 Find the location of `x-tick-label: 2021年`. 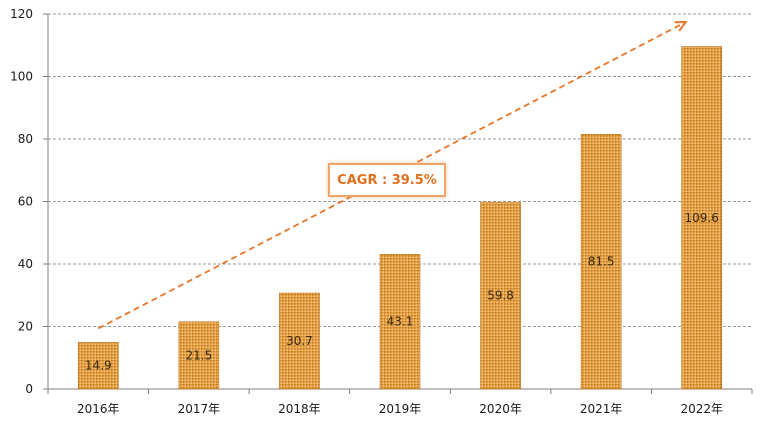

x-tick-label: 2021年 is located at coordinates (601, 409).